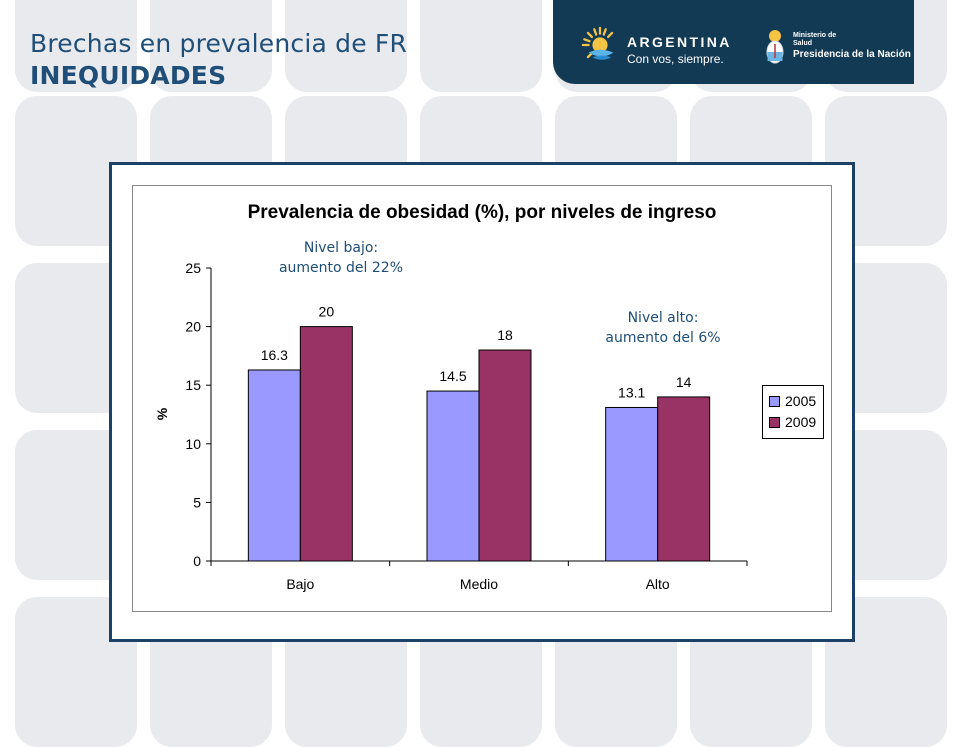 This screenshot has height=747, width=960. I want to click on legend-item-2005: 2005, so click(792, 401).